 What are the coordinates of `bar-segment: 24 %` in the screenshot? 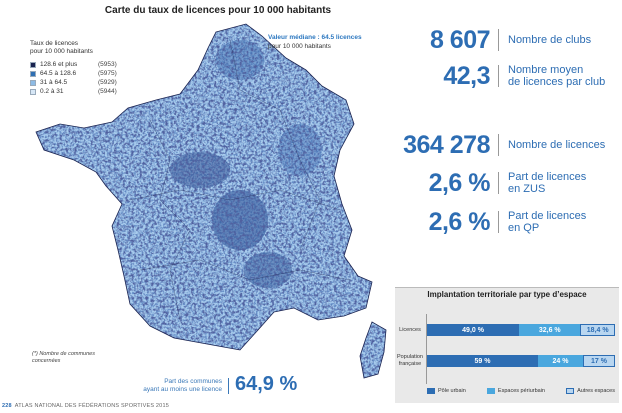 It's located at (560, 361).